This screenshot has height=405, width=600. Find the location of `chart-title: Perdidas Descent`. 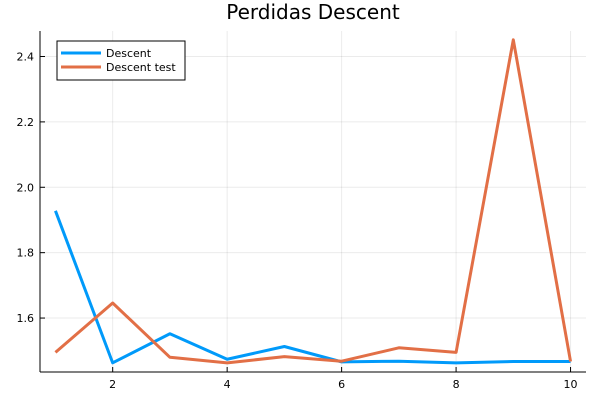

chart-title: Perdidas Descent is located at coordinates (313, 12).